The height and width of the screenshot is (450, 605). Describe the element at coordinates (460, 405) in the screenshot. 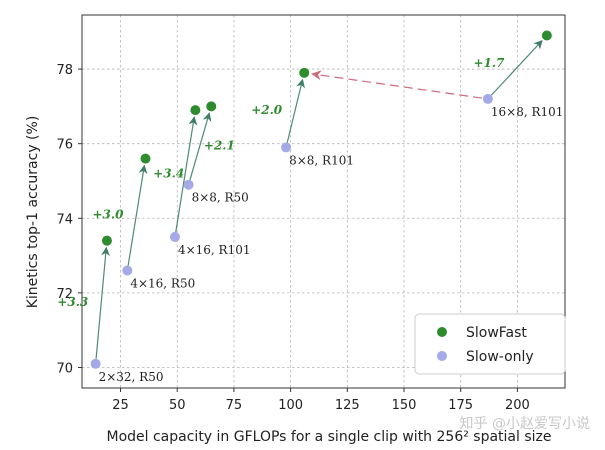

I see `x-tick-label: 175` at that location.